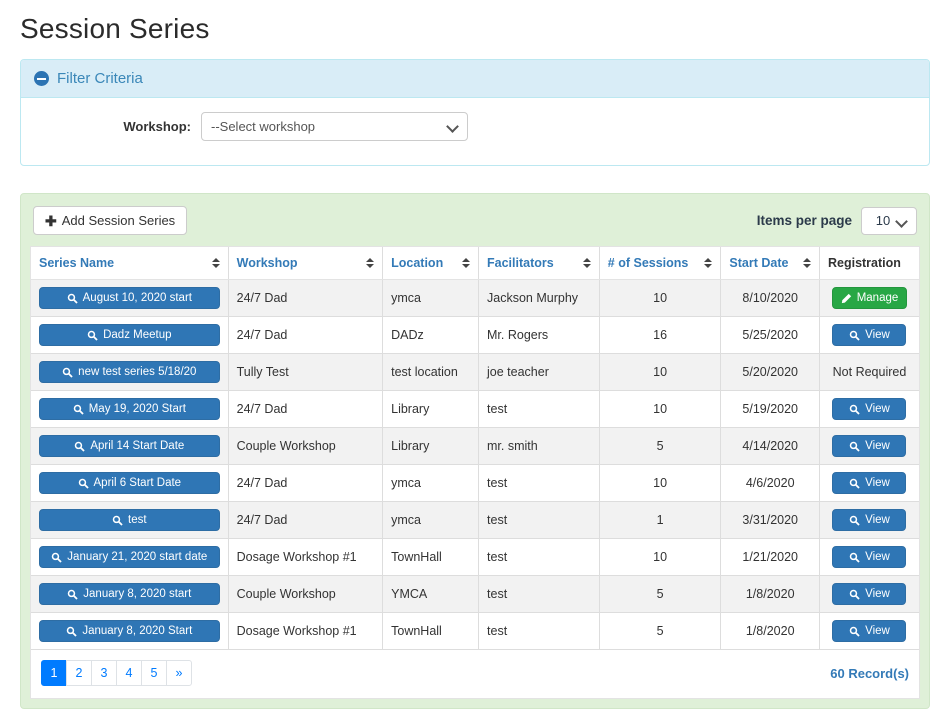  I want to click on series-name-cell: January 21, 2020 start date, so click(130, 557).